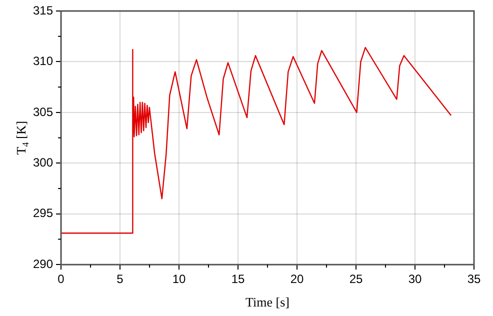 The width and height of the screenshot is (493, 316). I want to click on x-tick-label: 25, so click(356, 279).